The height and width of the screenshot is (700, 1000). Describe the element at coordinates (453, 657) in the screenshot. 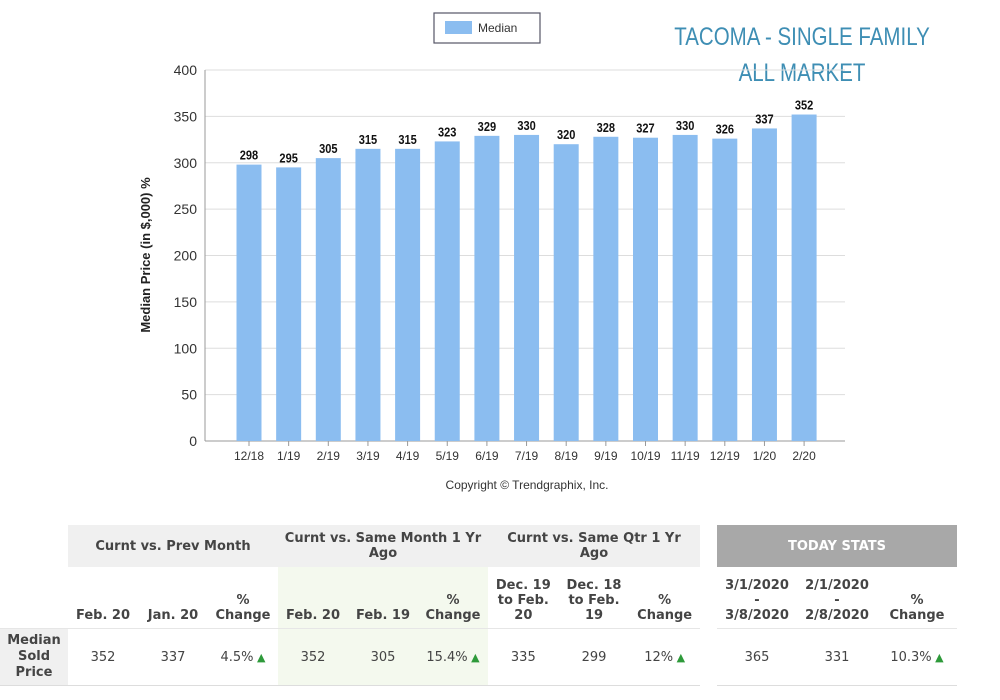

I see `value-cell: 15.4% ▲` at that location.